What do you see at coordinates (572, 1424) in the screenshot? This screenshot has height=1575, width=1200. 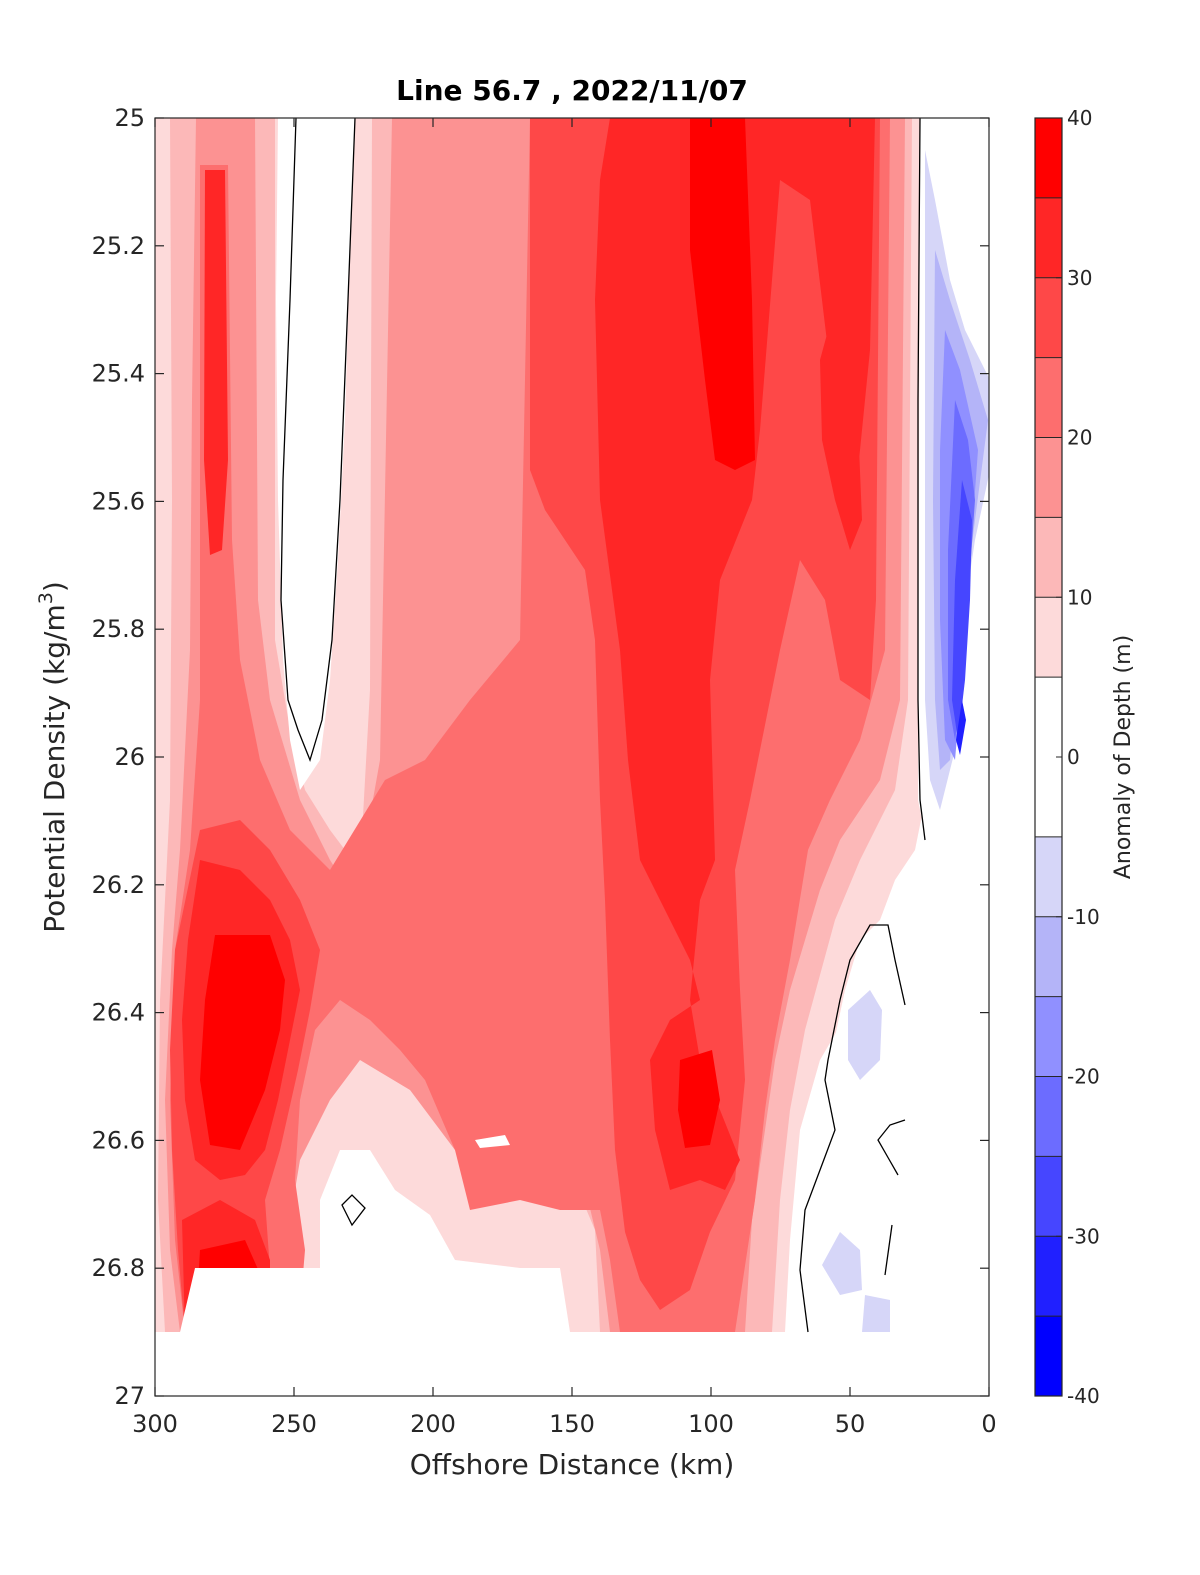 I see `x-tick-label: 150` at bounding box center [572, 1424].